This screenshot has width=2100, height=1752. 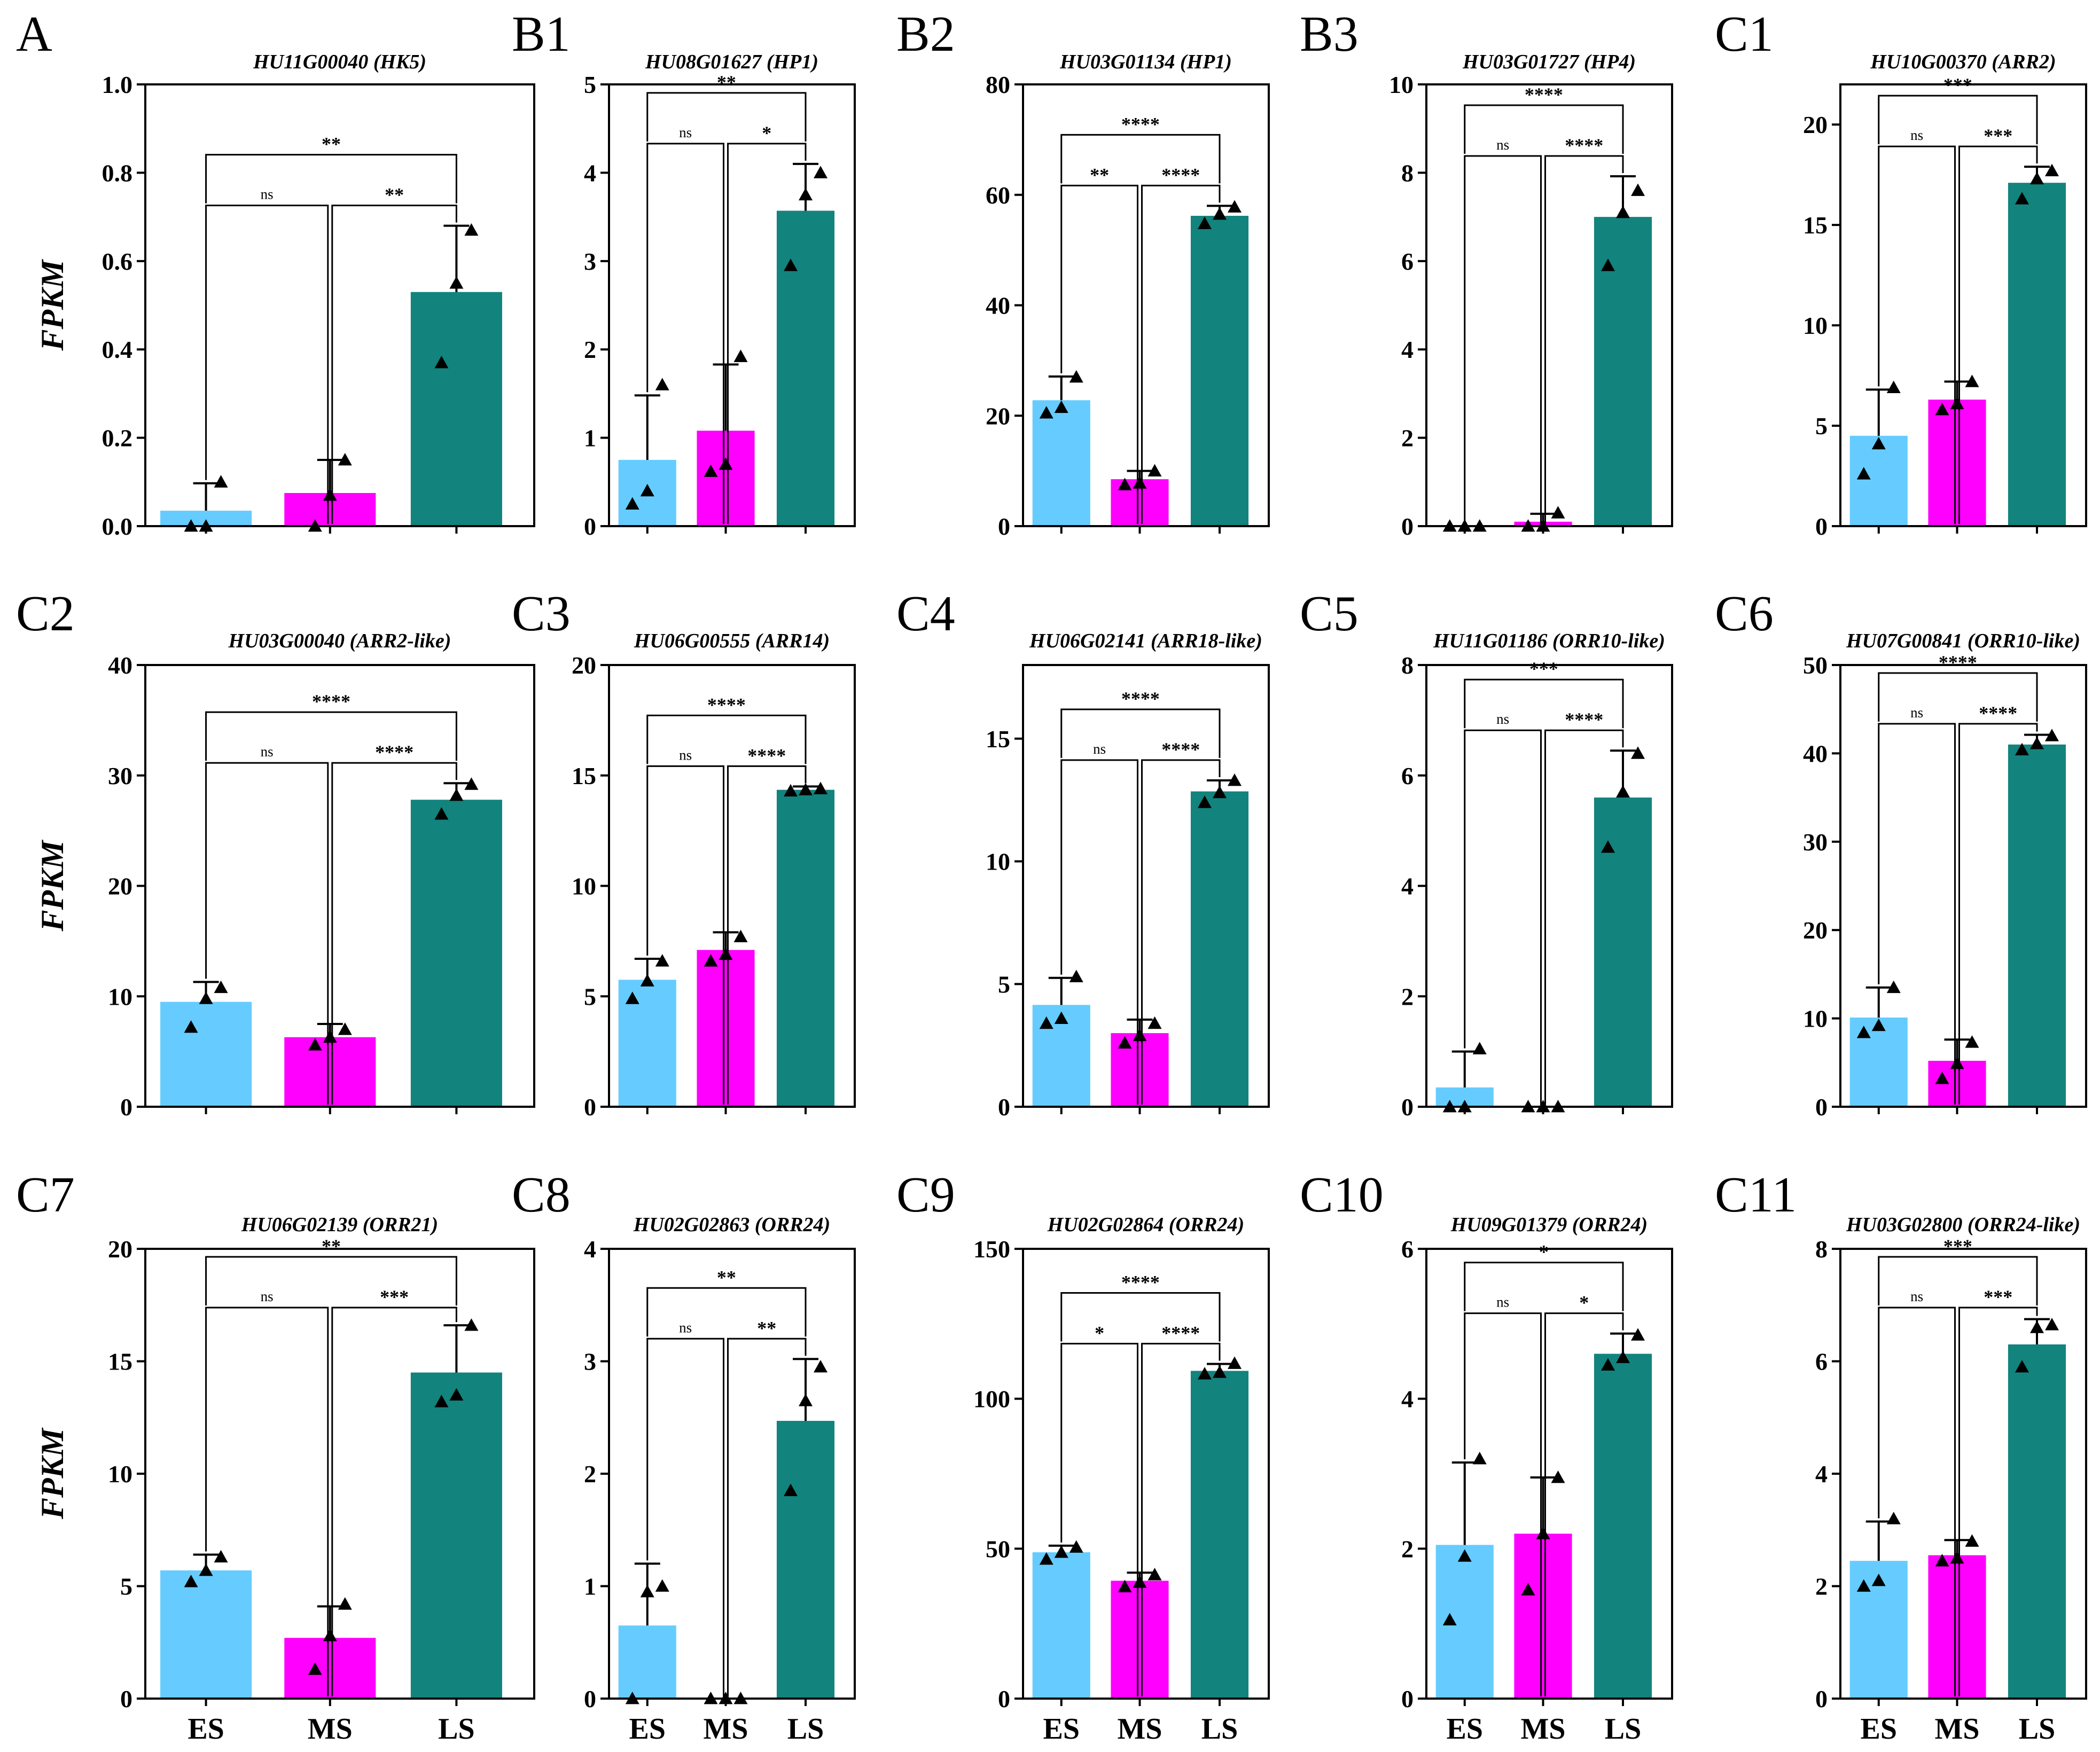 What do you see at coordinates (1329, 614) in the screenshot?
I see `panel-letter: C5` at bounding box center [1329, 614].